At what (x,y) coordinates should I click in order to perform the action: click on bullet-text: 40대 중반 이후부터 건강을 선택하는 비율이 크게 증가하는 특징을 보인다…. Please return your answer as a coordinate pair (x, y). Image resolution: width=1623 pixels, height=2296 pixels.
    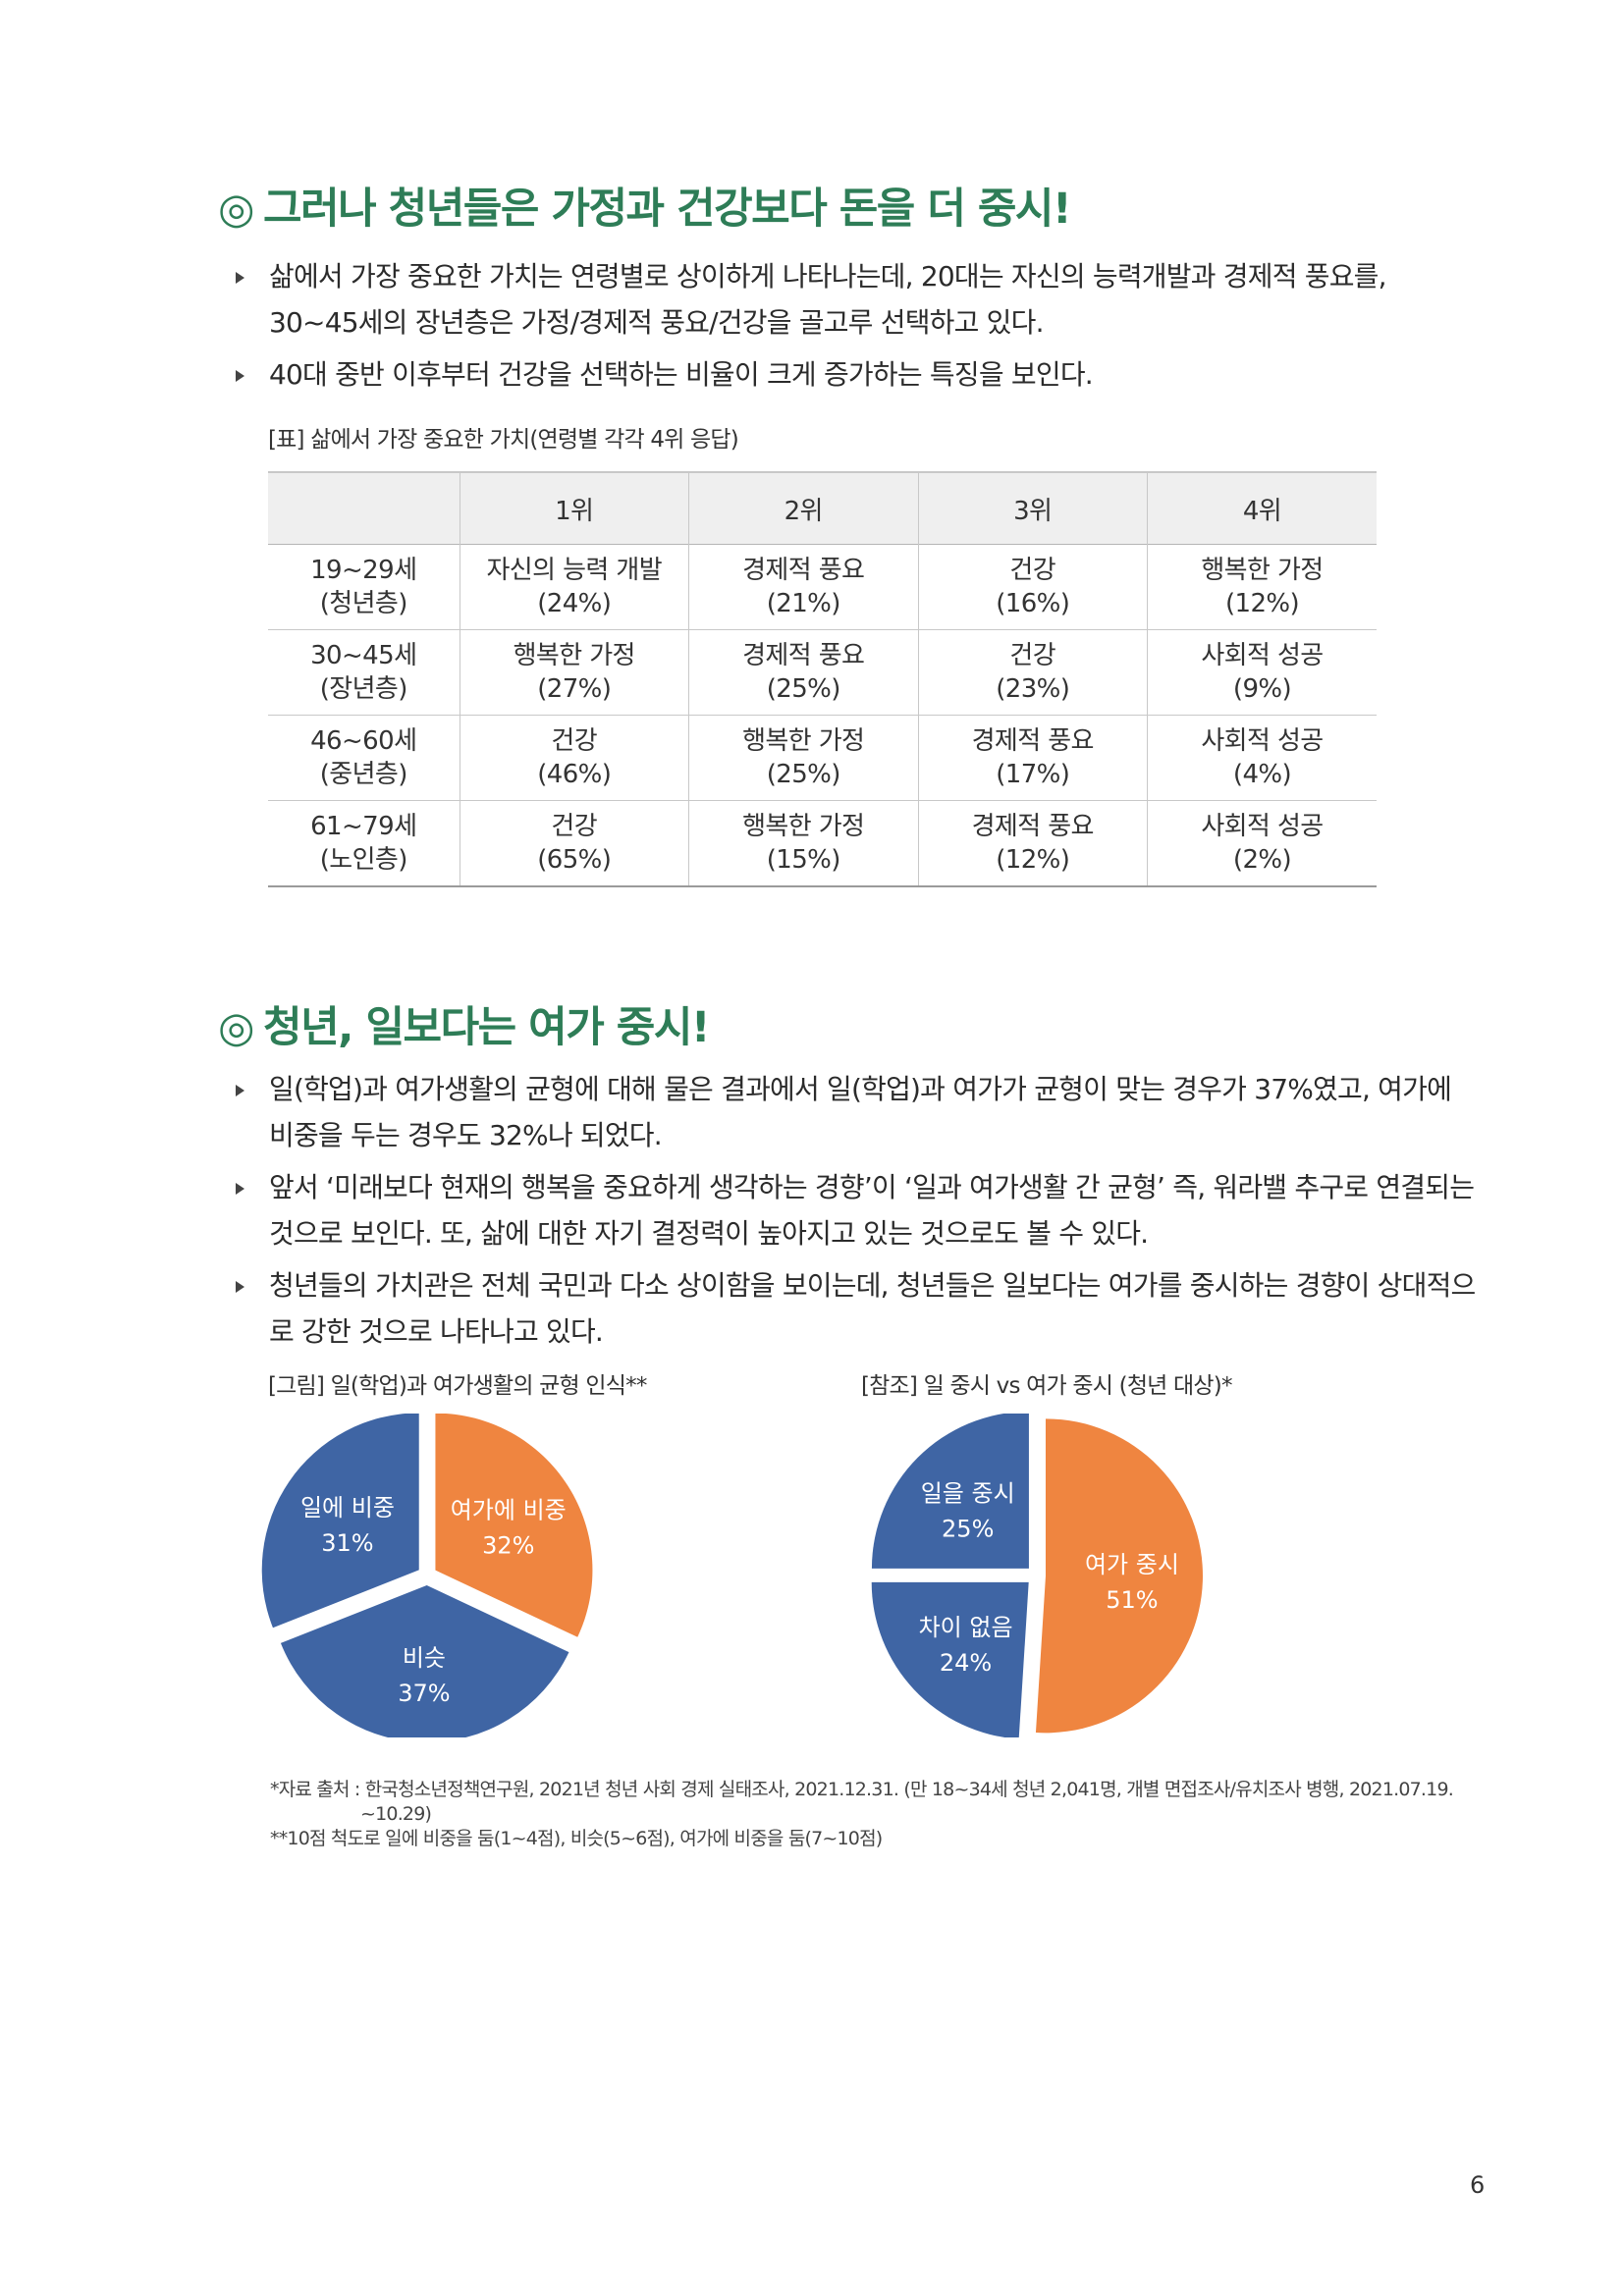
    Looking at the image, I should click on (681, 374).